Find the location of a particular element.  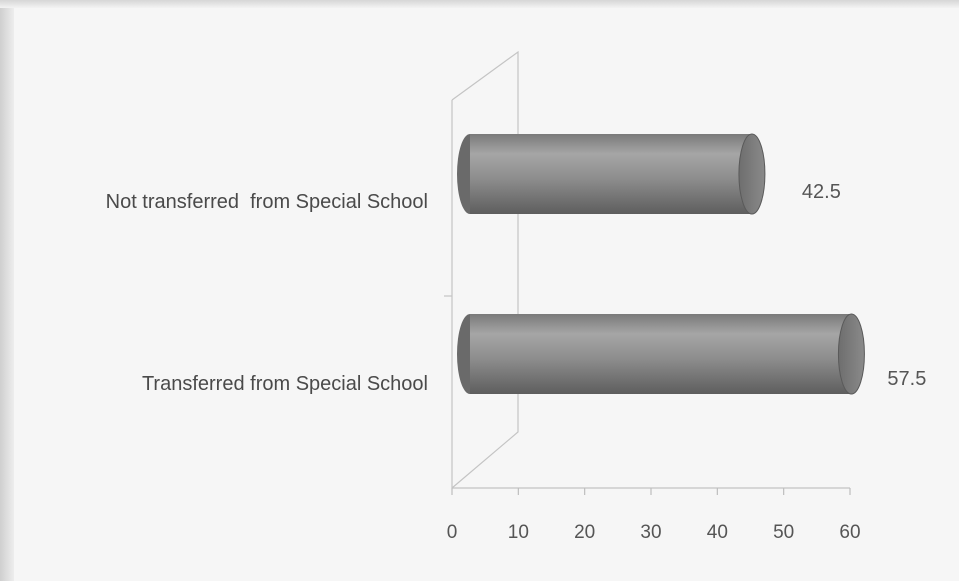

x-tick-label: 40 is located at coordinates (717, 532).